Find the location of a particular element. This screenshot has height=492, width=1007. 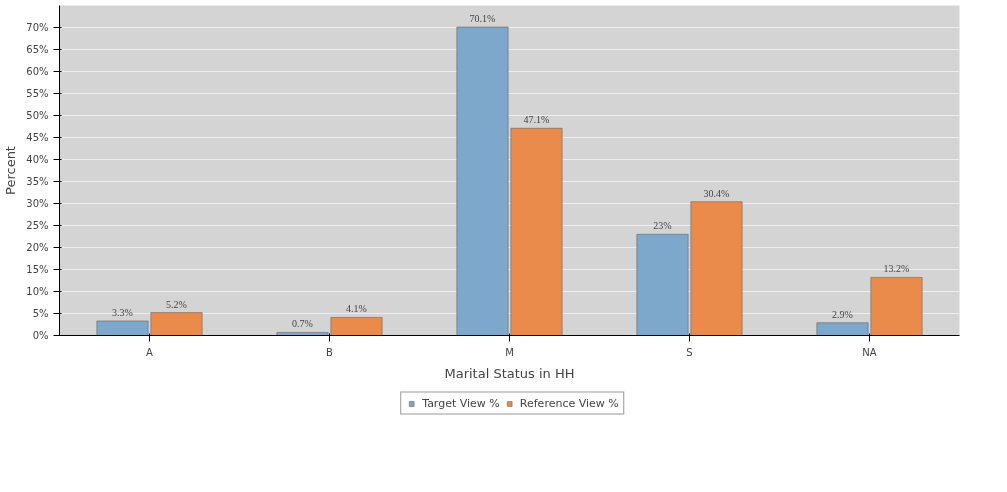

y-tick-label: 0% is located at coordinates (40, 335).